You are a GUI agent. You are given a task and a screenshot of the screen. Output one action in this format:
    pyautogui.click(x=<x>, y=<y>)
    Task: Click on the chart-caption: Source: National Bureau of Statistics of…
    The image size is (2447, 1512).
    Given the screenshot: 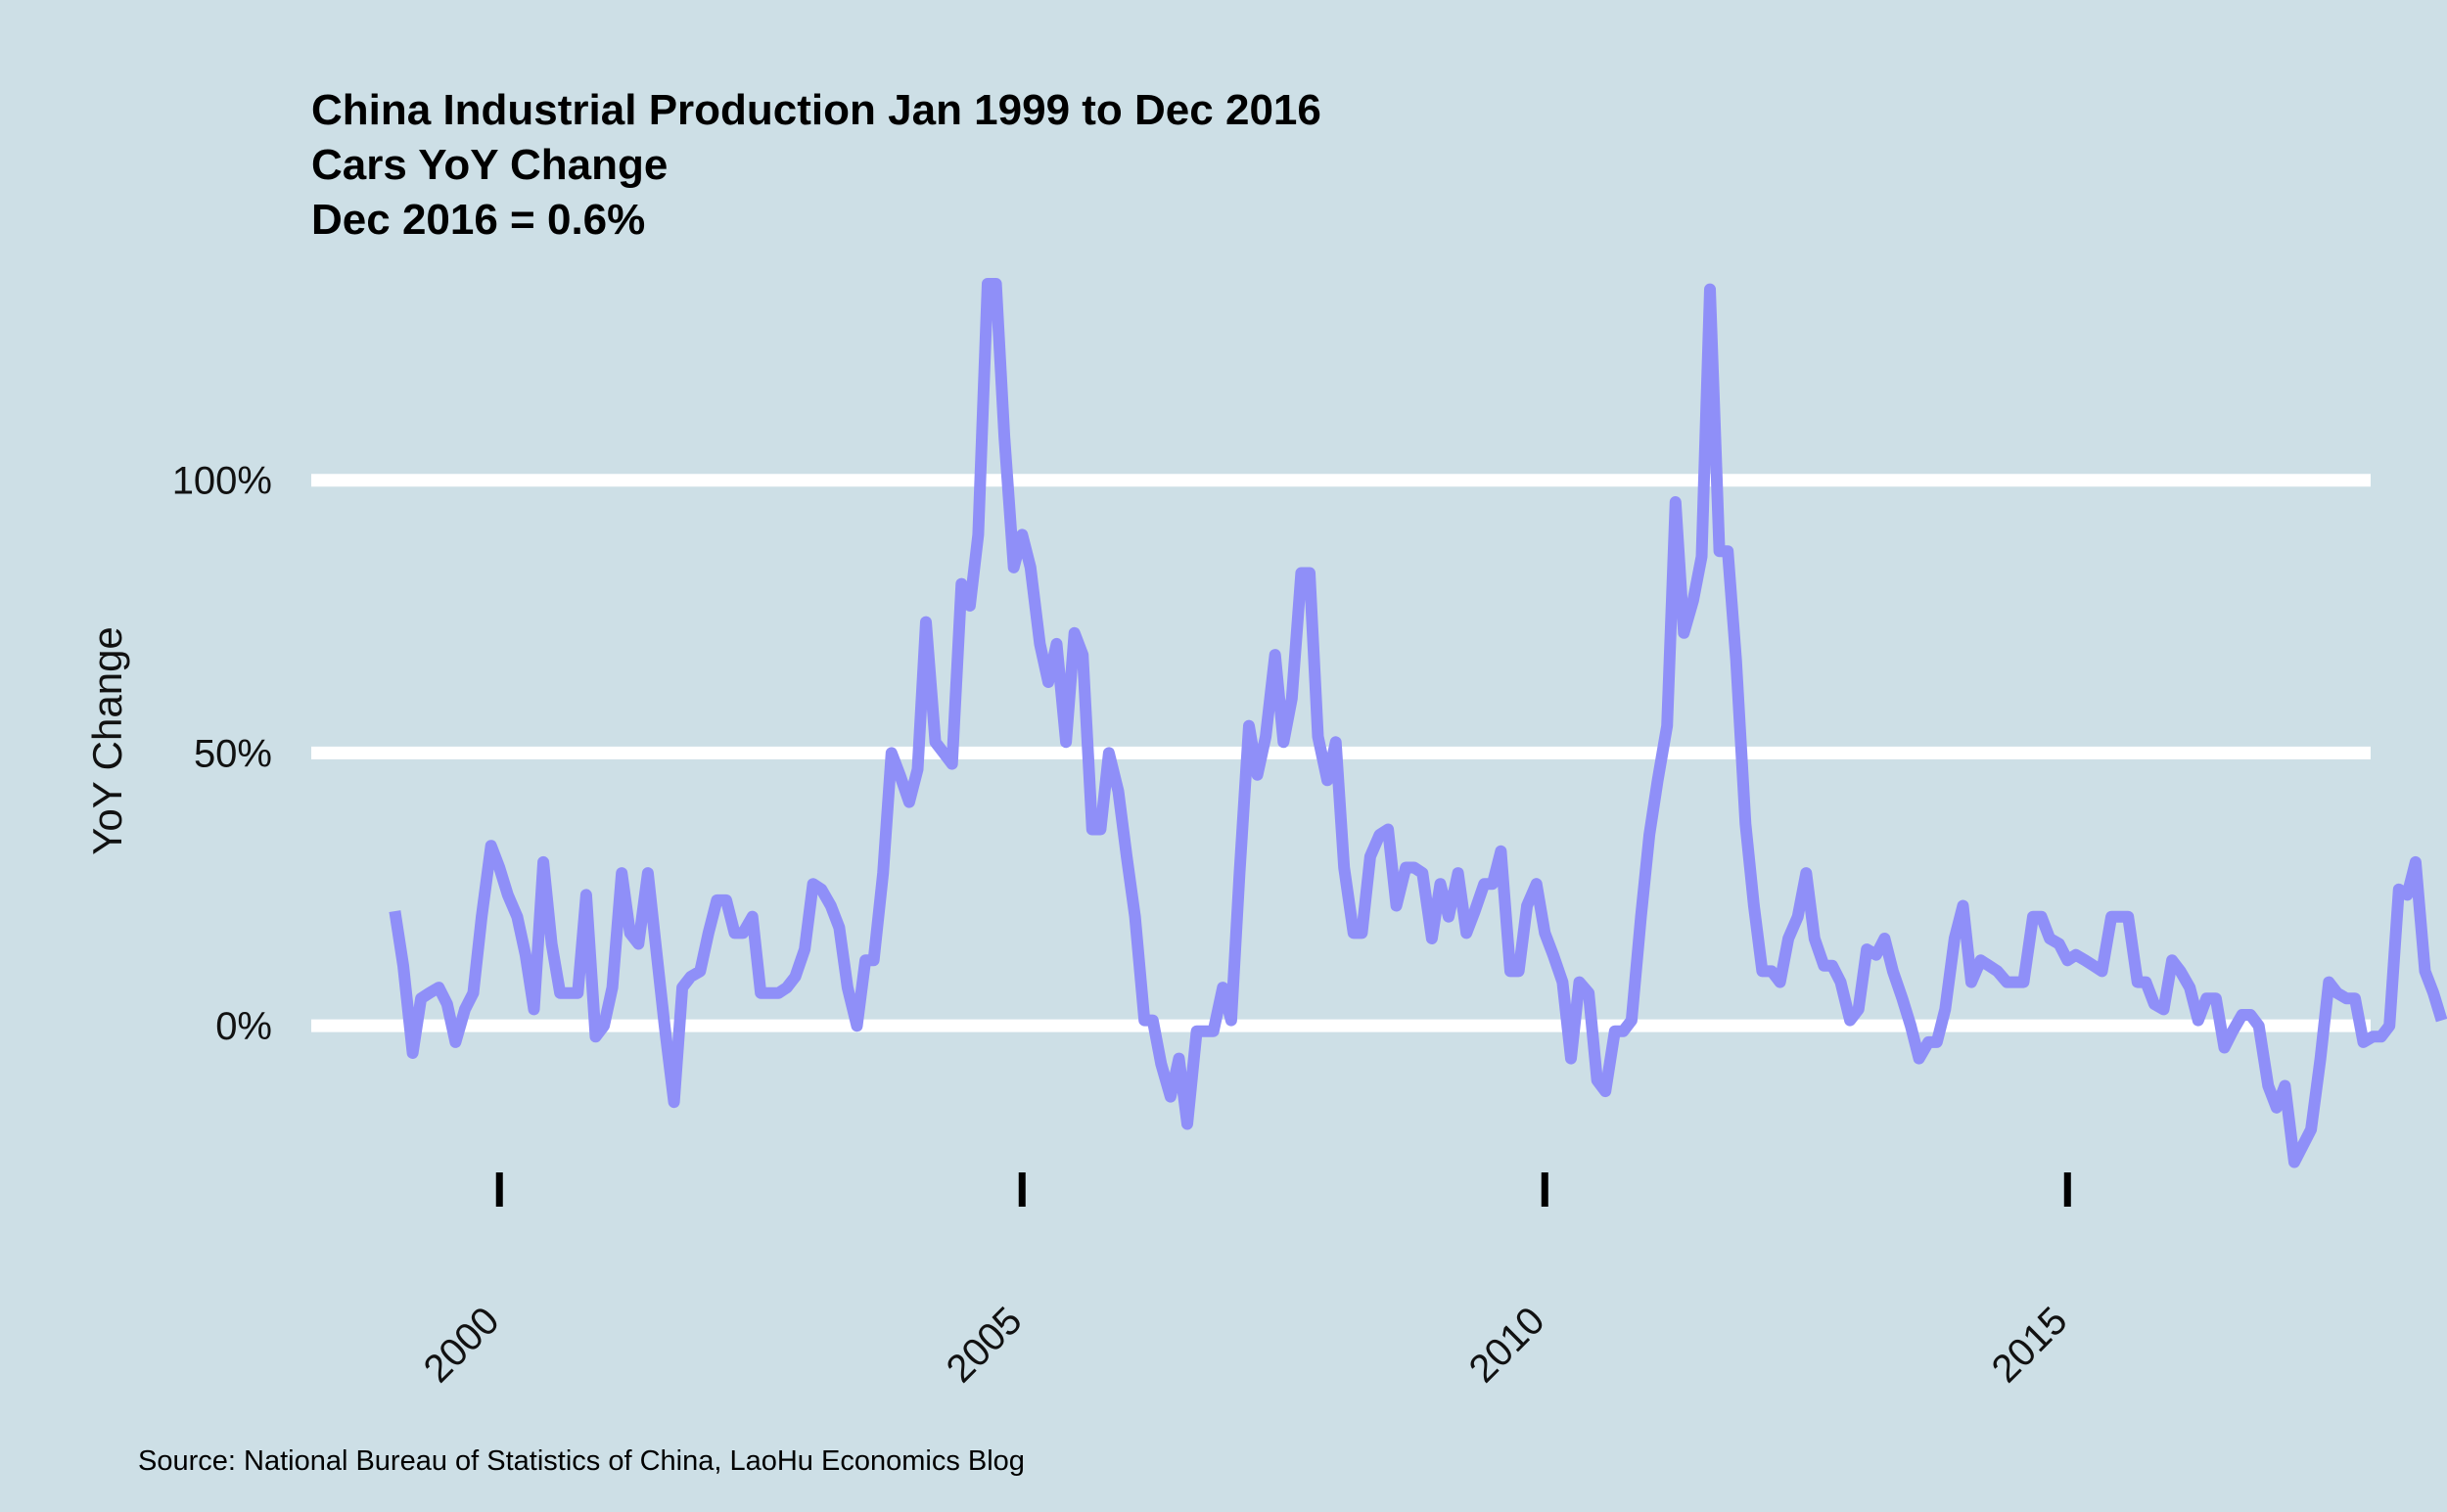 What is the action you would take?
    pyautogui.click(x=582, y=1461)
    